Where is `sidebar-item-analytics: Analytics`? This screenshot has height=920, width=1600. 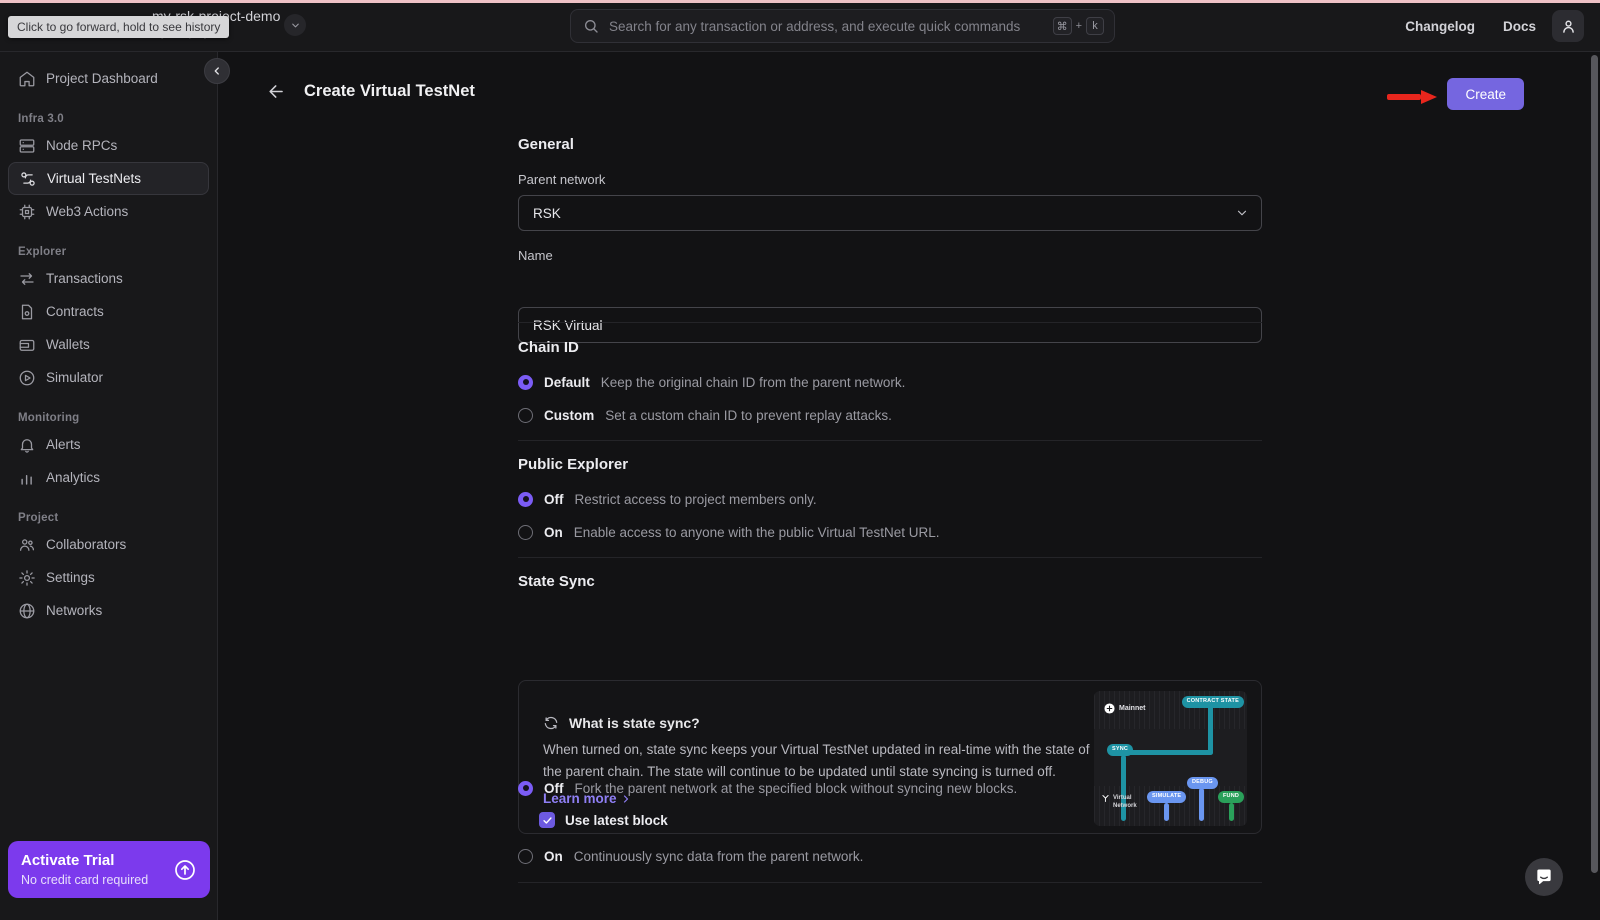 sidebar-item-analytics: Analytics is located at coordinates (108, 477).